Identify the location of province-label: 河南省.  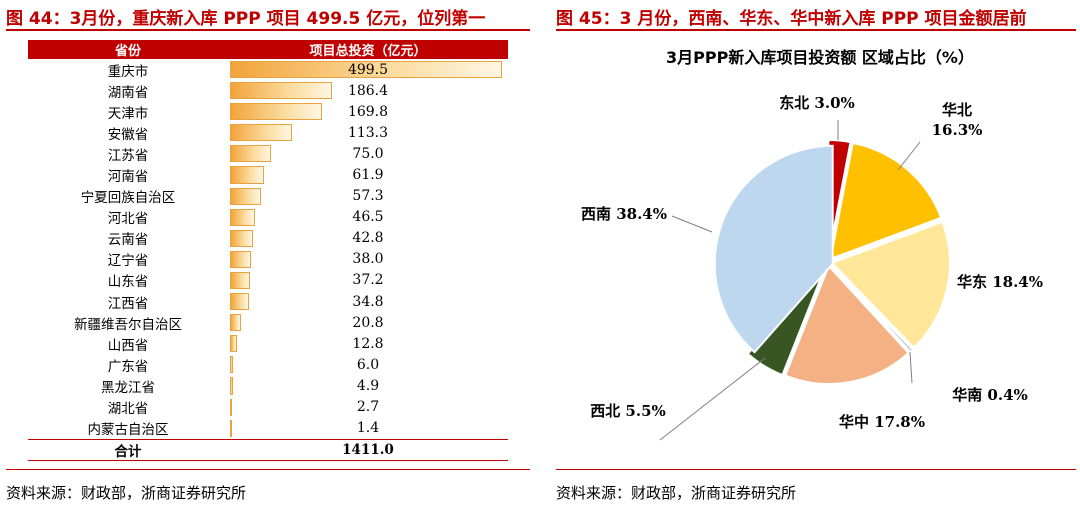
(128, 177).